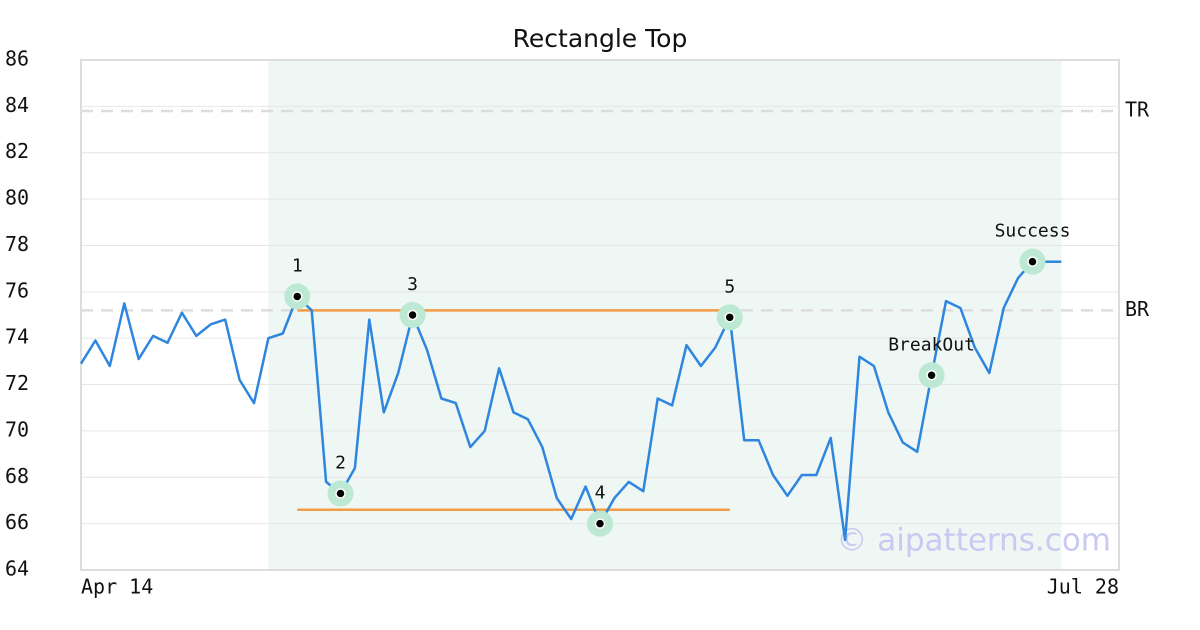  Describe the element at coordinates (600, 38) in the screenshot. I see `chart-title: Rectangle Top` at that location.